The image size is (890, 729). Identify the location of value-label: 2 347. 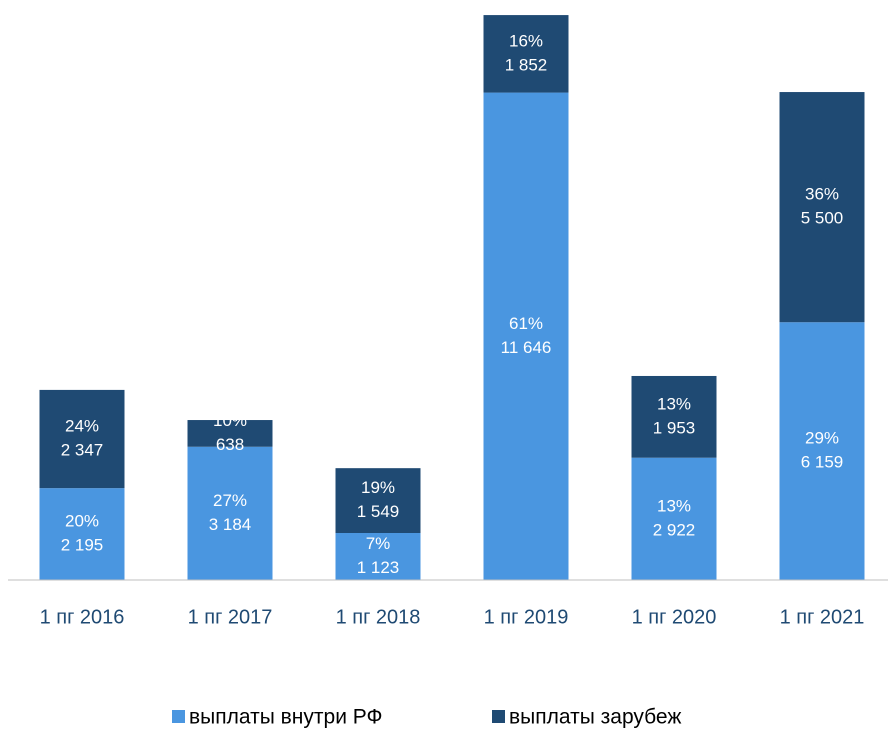
(82, 450).